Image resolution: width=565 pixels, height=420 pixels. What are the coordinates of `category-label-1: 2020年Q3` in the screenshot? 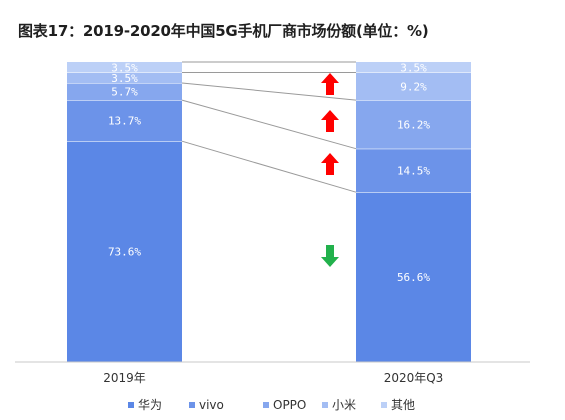 It's located at (414, 378).